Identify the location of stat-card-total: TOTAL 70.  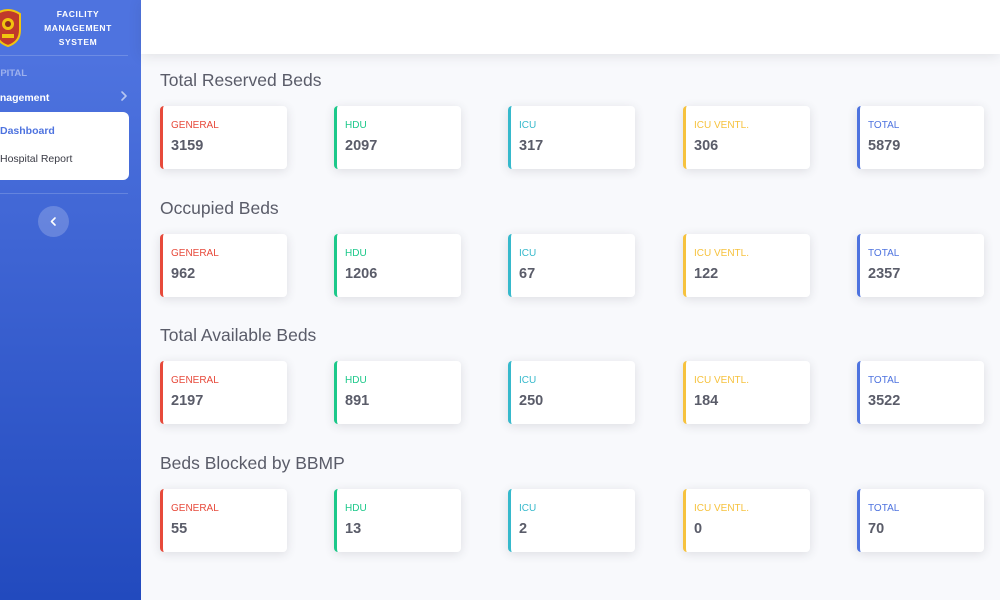
(920, 520).